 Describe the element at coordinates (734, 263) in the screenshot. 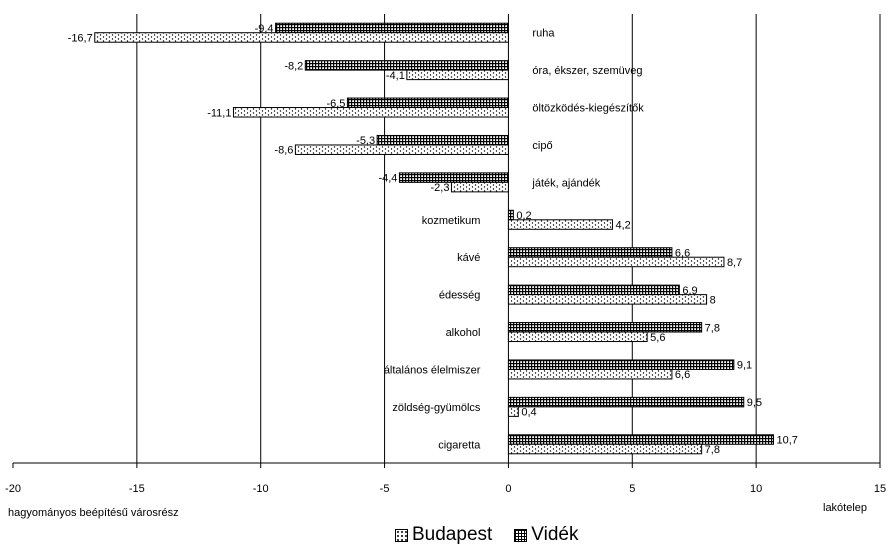

I see `value-label: 8,7` at that location.